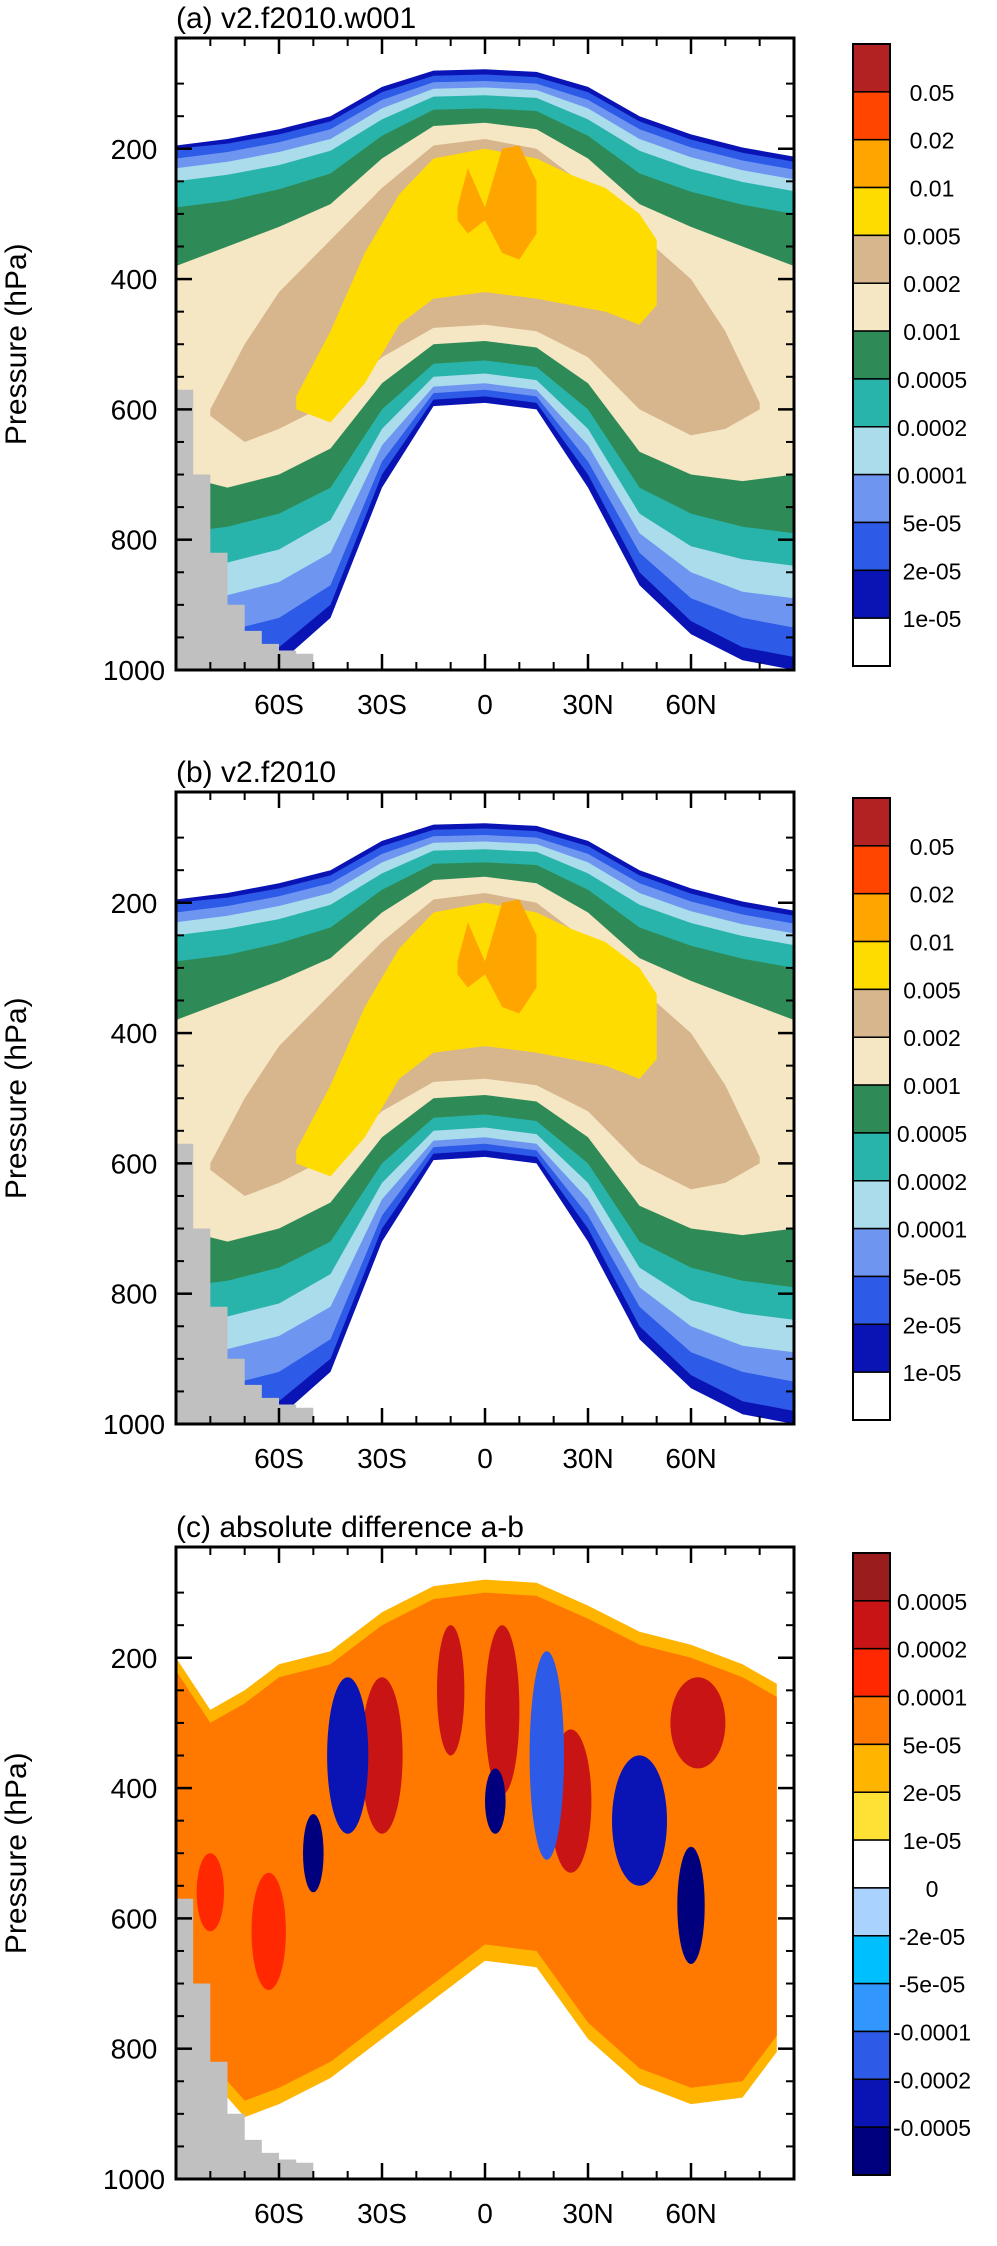 The width and height of the screenshot is (997, 2246). I want to click on colorbar-label: -0.0005, so click(932, 2128).